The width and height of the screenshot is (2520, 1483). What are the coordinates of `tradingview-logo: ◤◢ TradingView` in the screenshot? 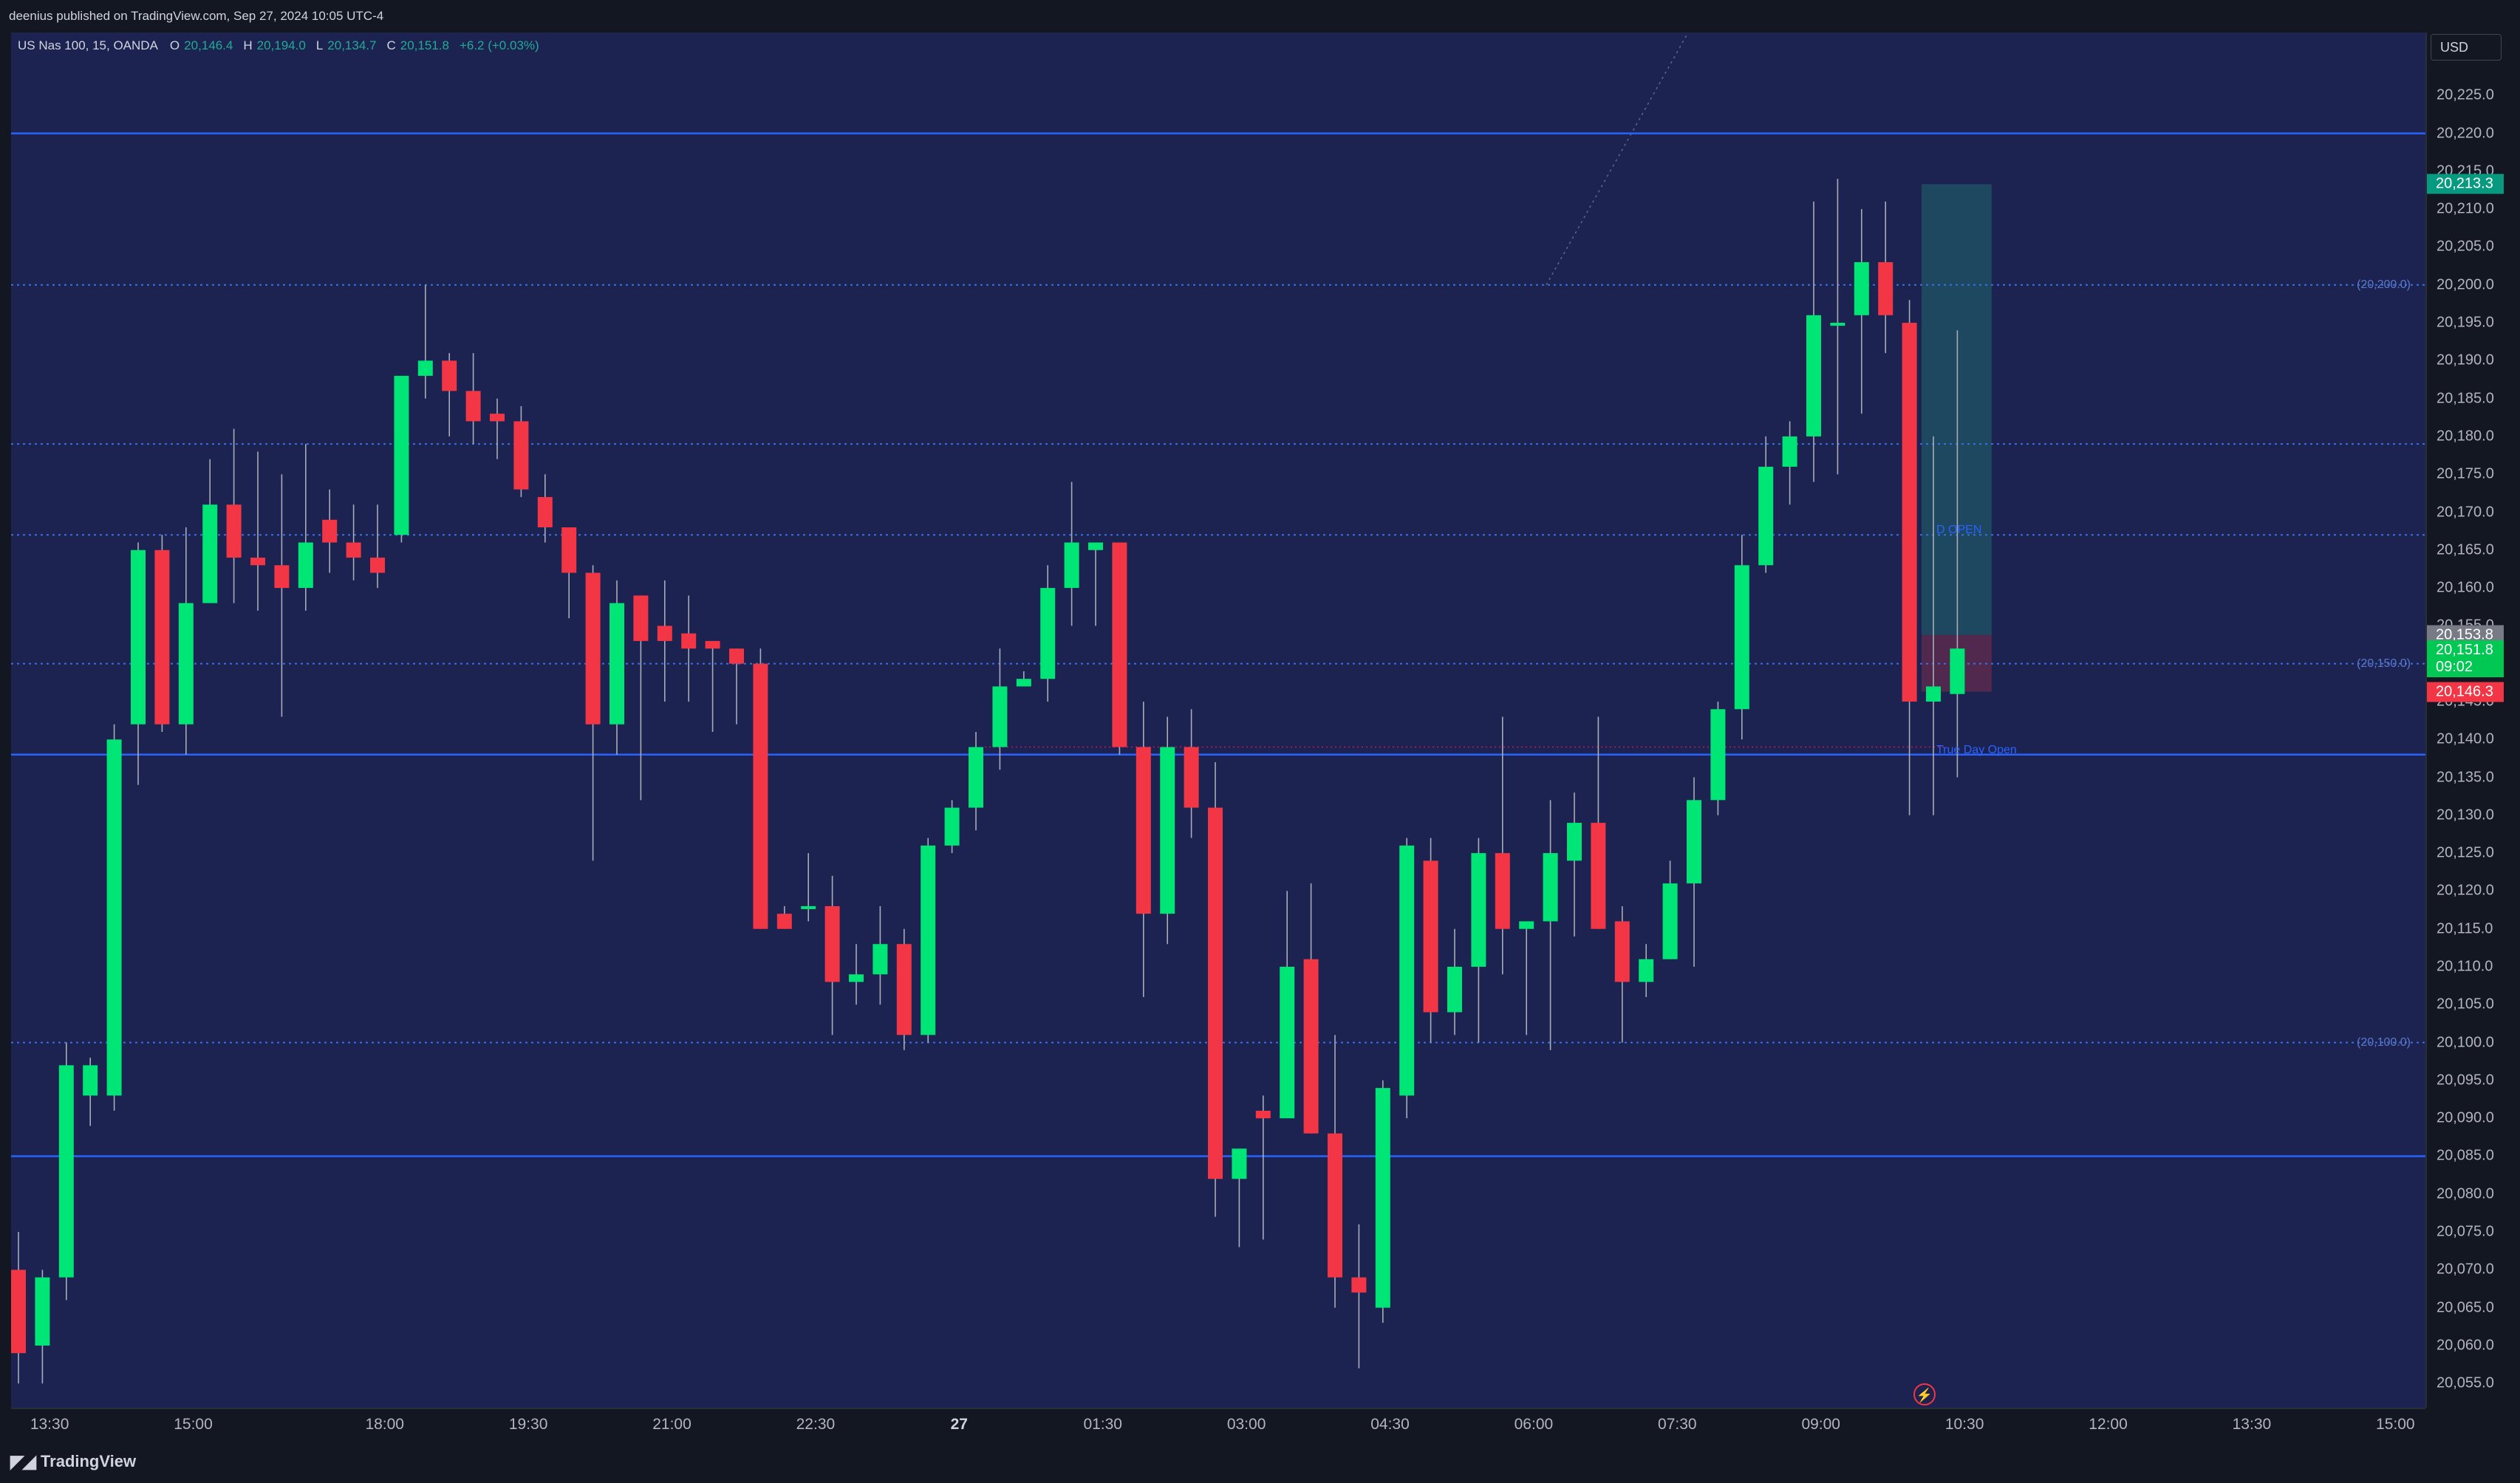 It's located at (73, 1462).